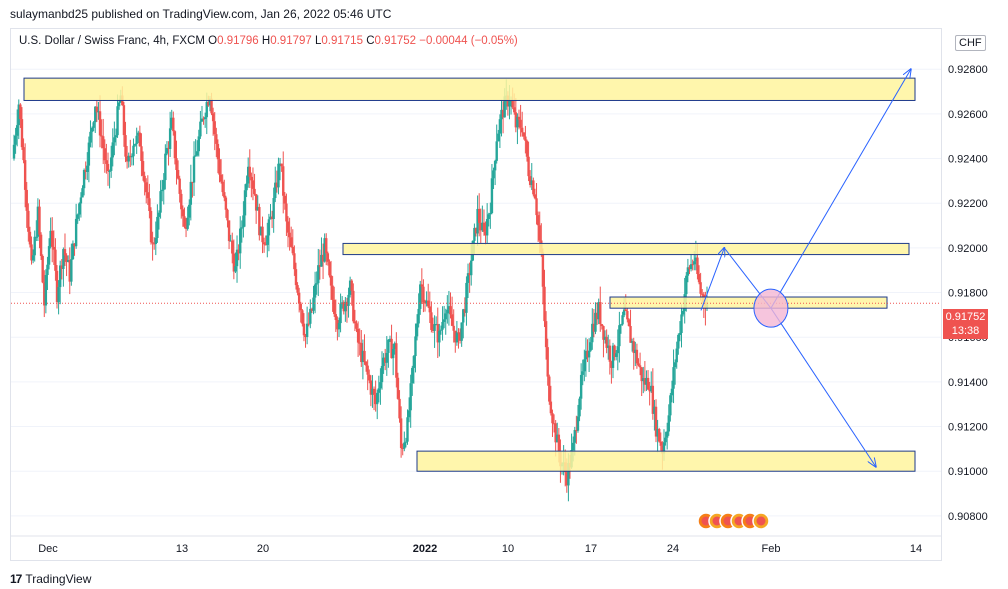  Describe the element at coordinates (263, 549) in the screenshot. I see `x-tick-label: 20` at that location.